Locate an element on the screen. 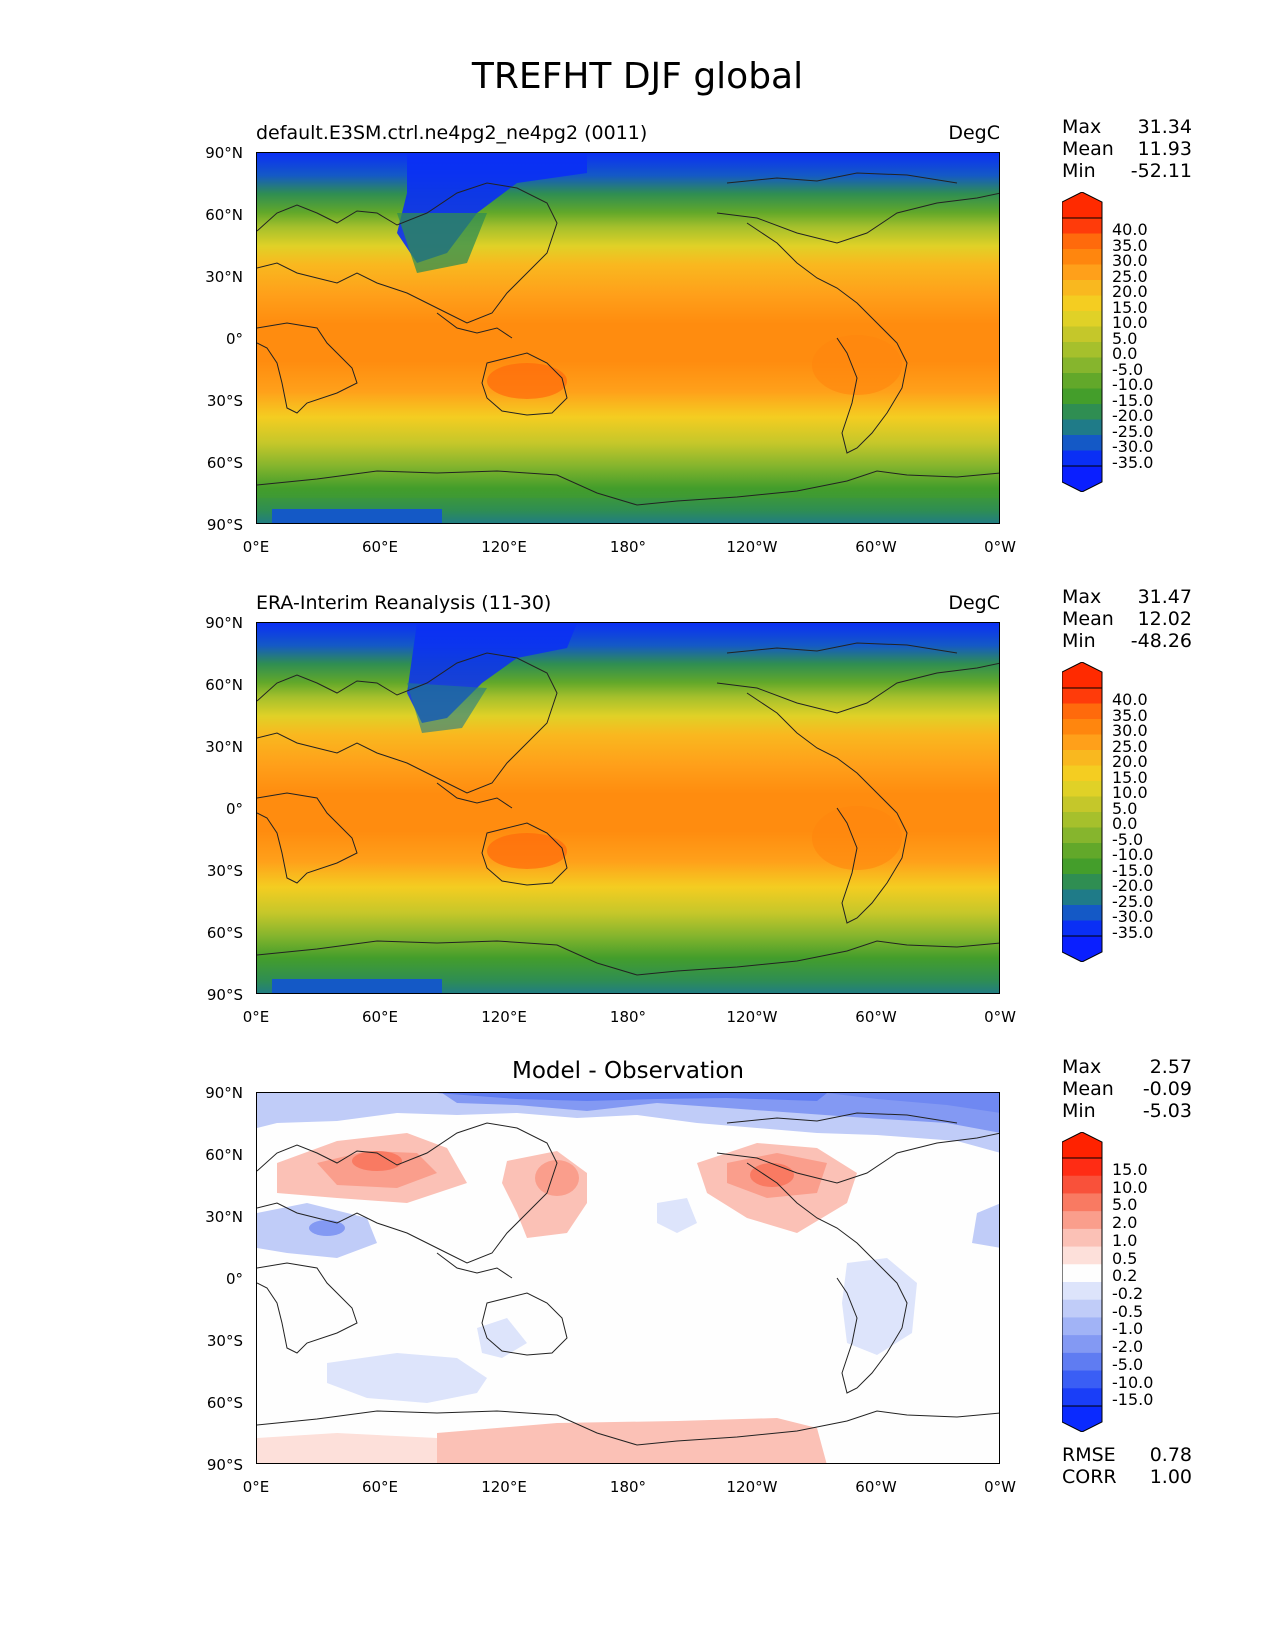  map-diff is located at coordinates (628, 1278).